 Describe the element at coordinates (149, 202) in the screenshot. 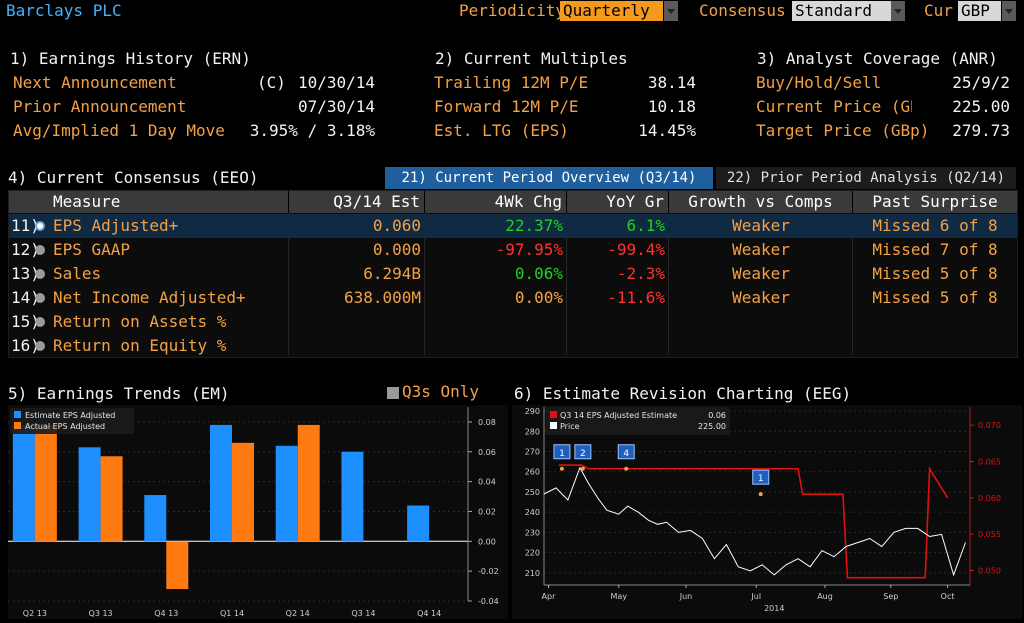

I see `col-measure: Measure` at that location.